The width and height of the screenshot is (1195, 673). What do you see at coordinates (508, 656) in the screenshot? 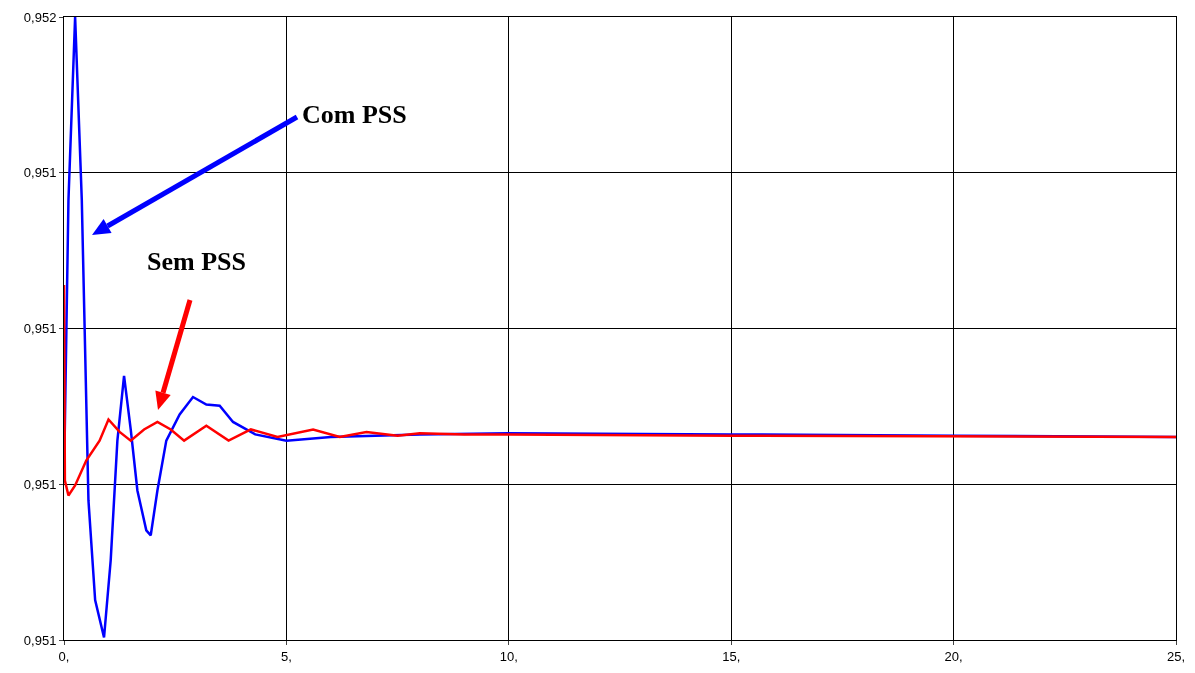
I see `x-tick-label: 10,` at bounding box center [508, 656].